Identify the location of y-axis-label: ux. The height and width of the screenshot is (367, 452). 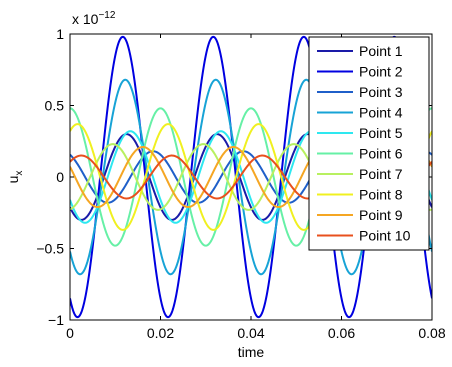
(15, 177).